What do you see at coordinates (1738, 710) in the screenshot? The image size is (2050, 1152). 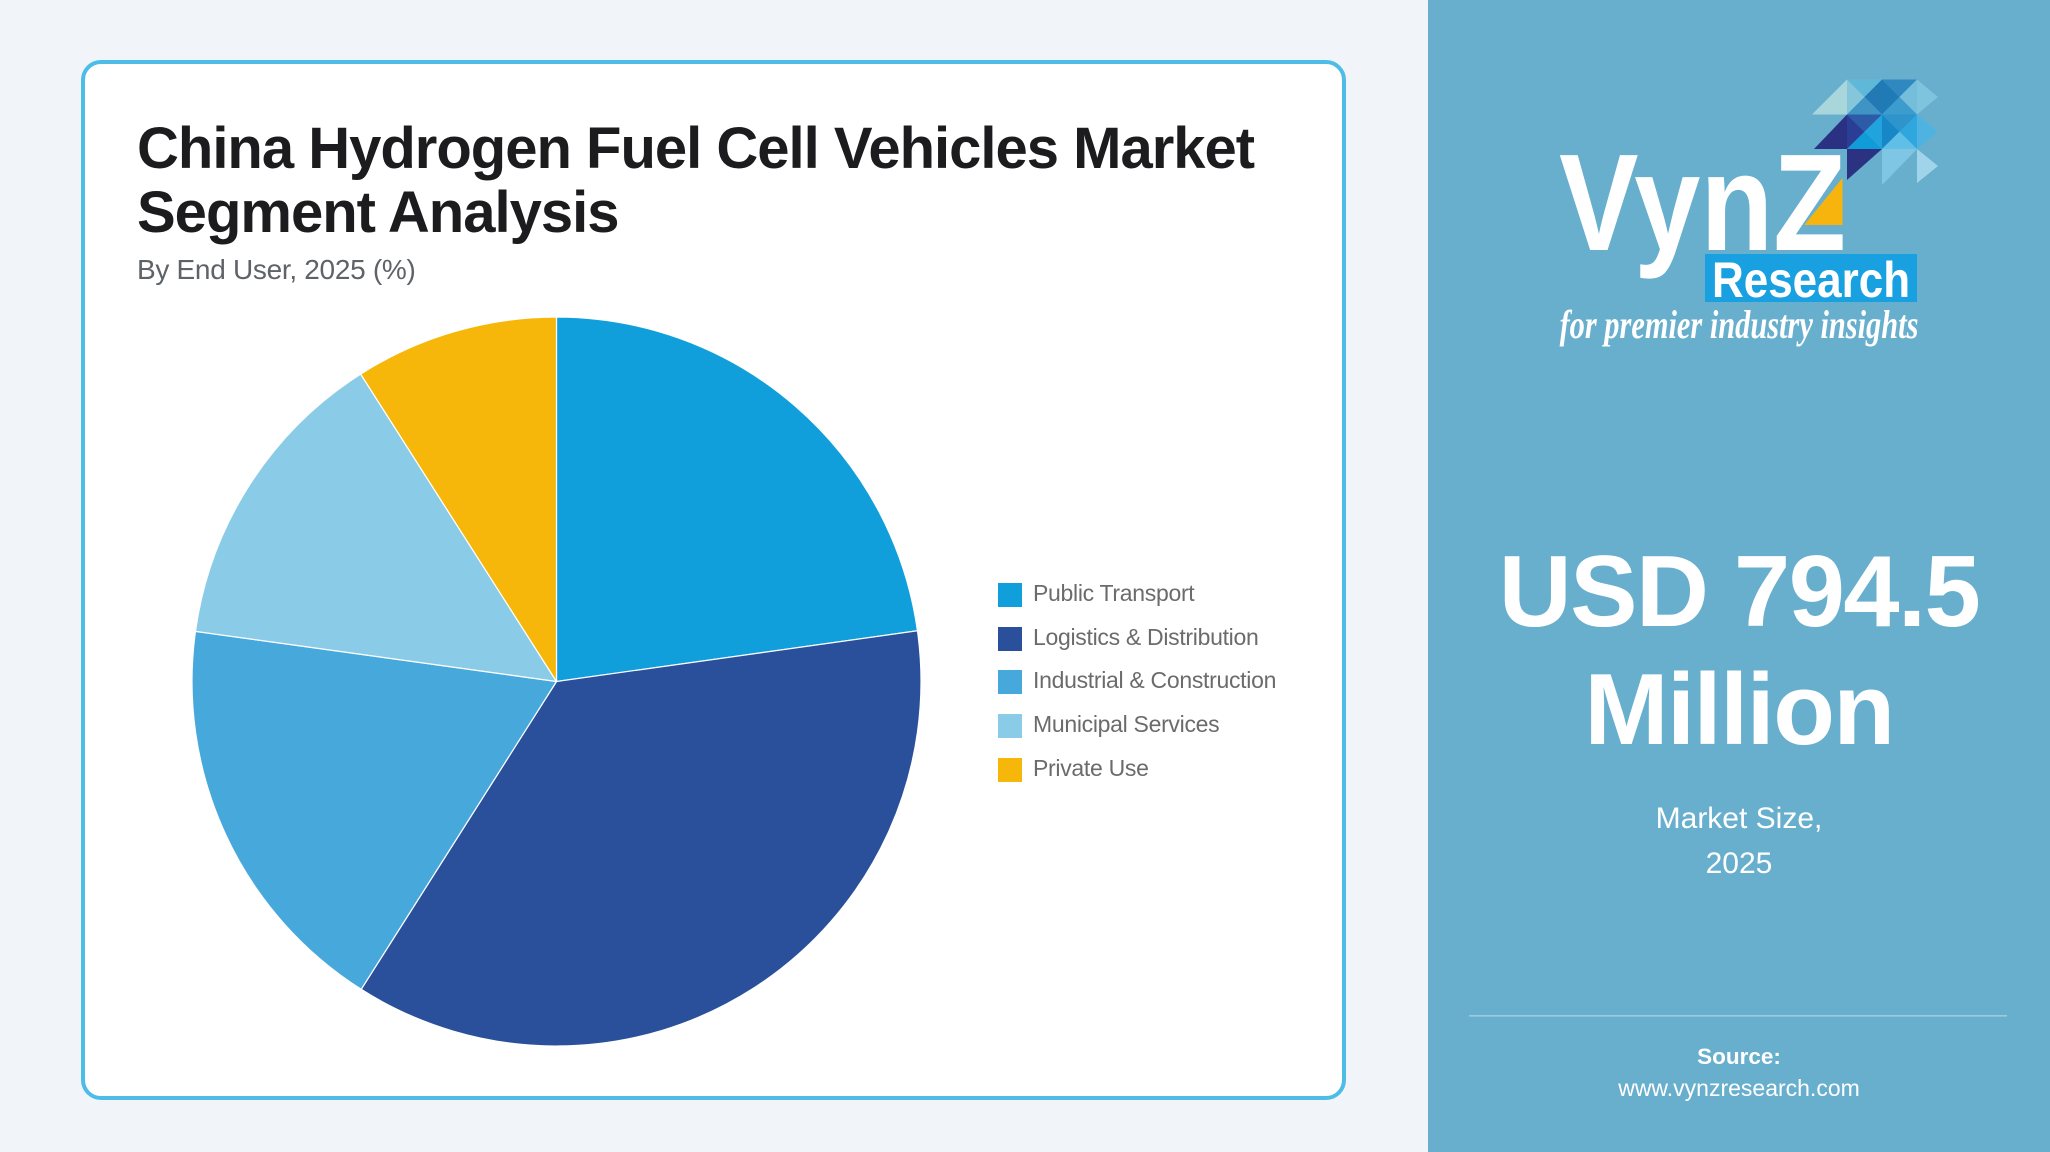 I see `svg-text: Million` at bounding box center [1738, 710].